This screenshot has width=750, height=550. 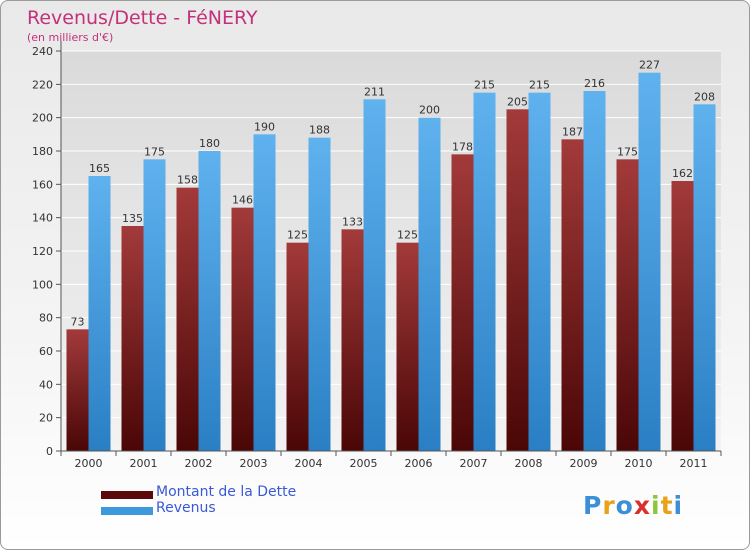 I want to click on y-tick-label: 140, so click(x=42, y=218).